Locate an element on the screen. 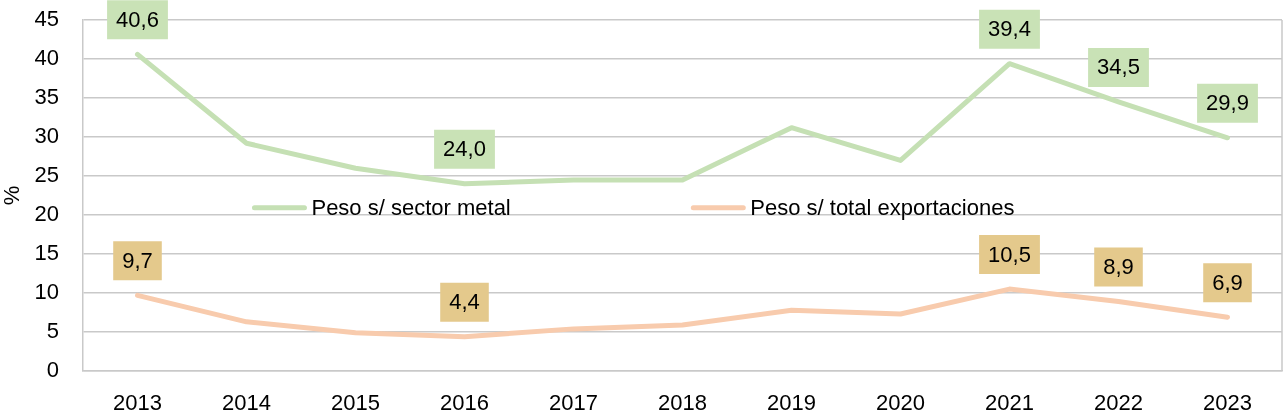 This screenshot has height=416, width=1285. y-tick-label: 25 is located at coordinates (46, 175).